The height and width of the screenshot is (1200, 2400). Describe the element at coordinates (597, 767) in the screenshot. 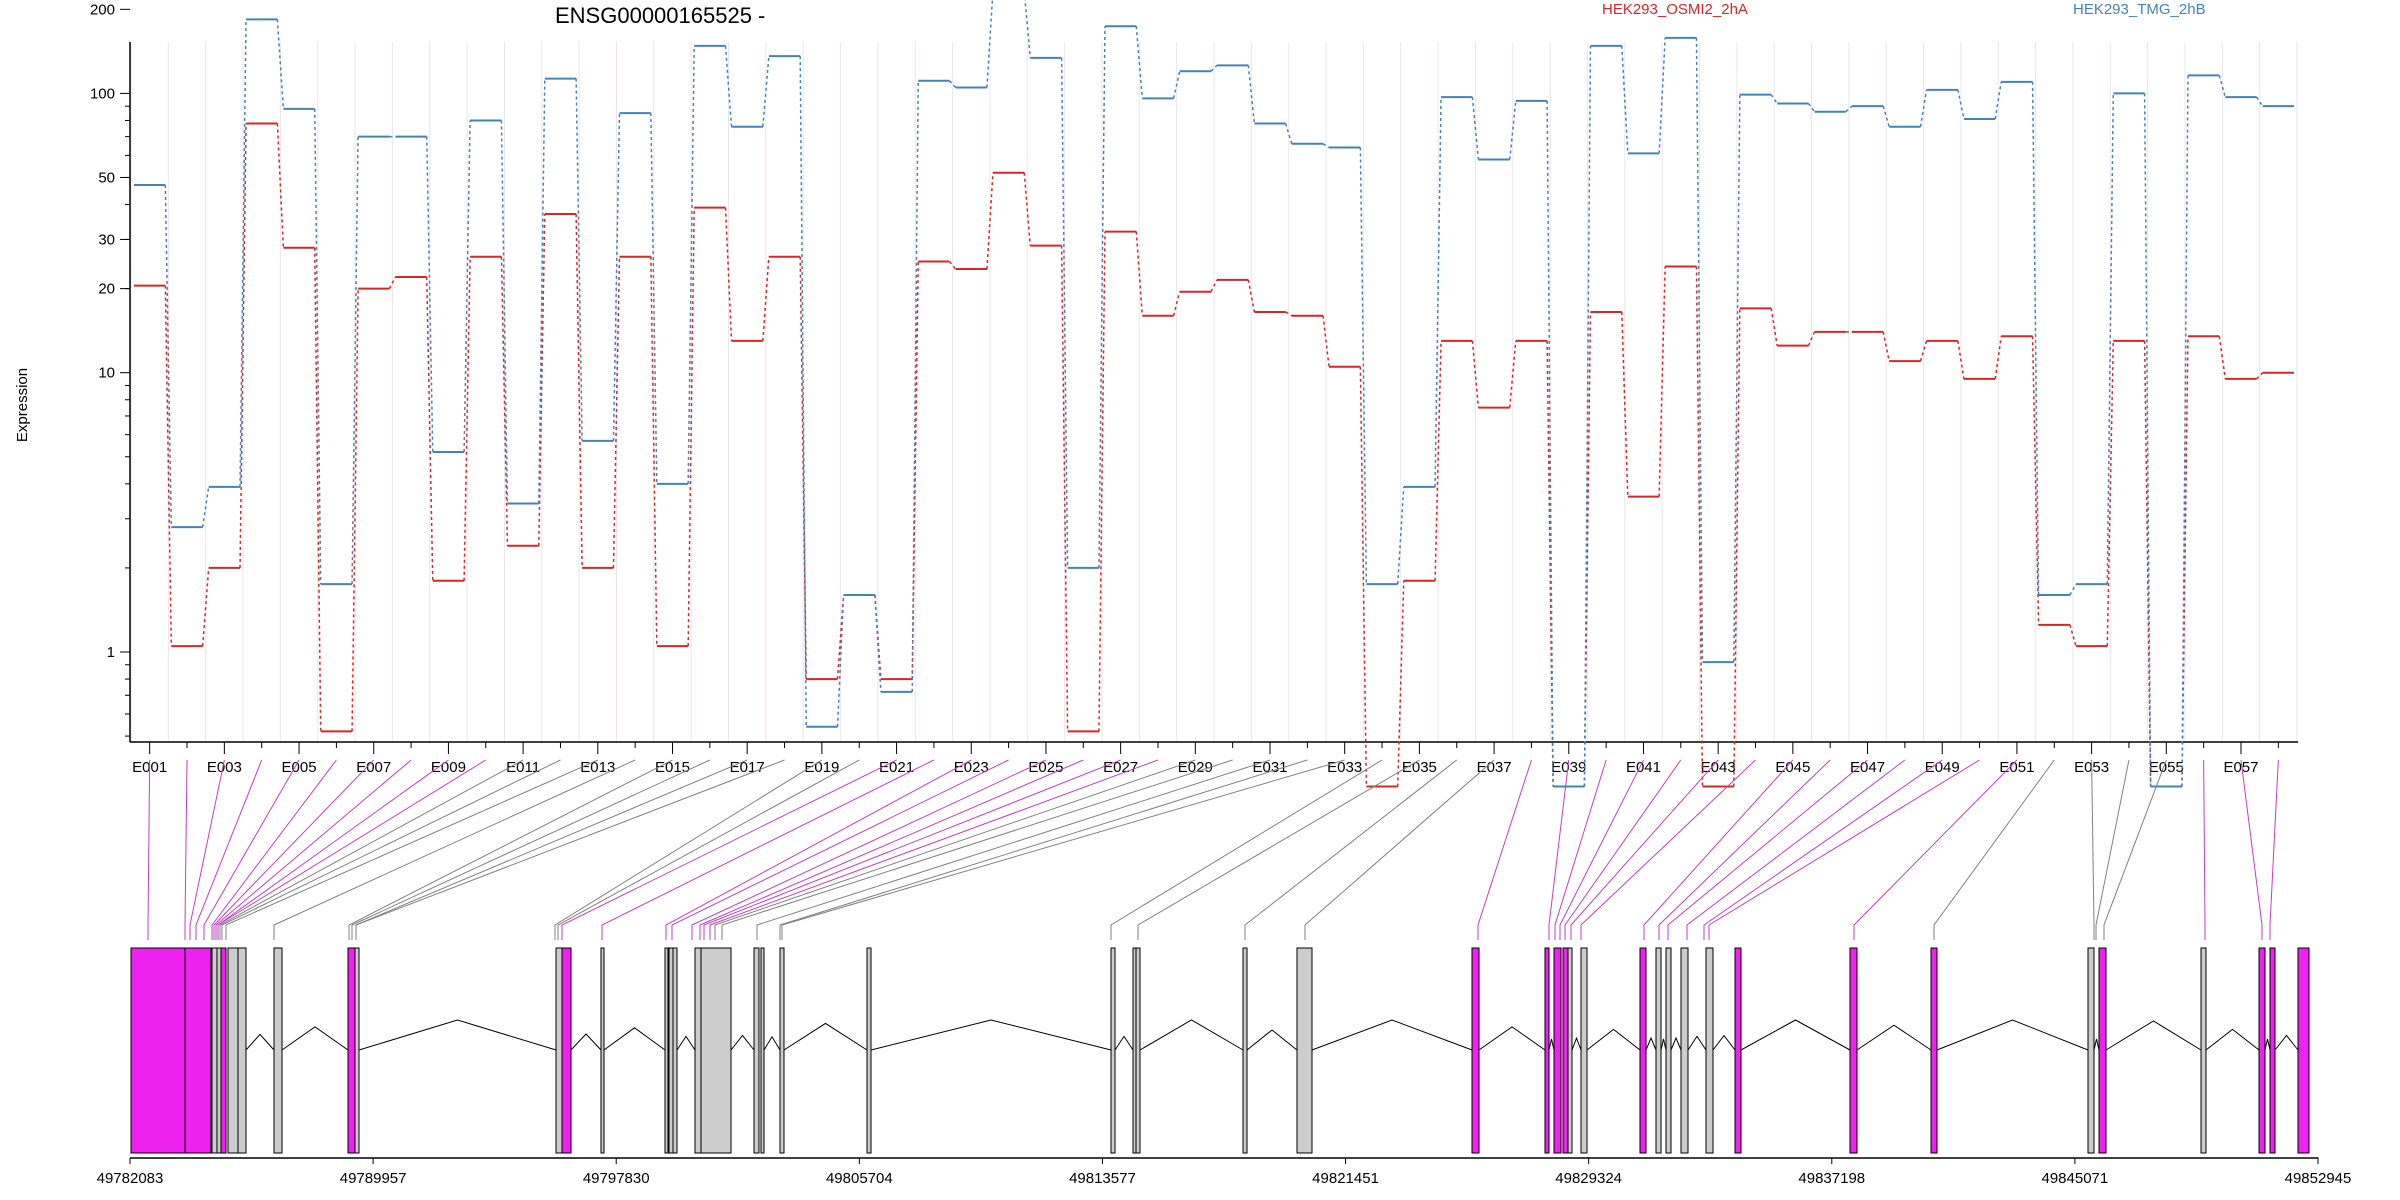

I see `x-tick-label: E013` at that location.